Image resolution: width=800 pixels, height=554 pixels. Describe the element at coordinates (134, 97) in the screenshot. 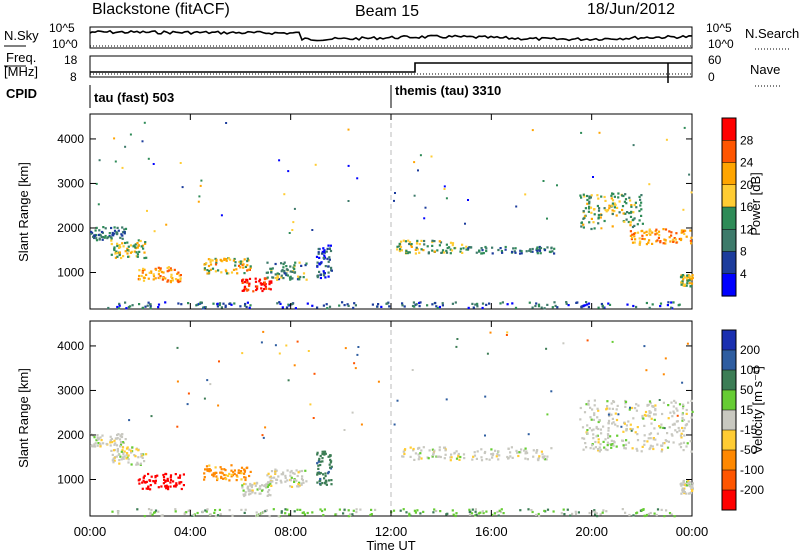

I see `cpid-program-1: tau (fast) 503` at that location.